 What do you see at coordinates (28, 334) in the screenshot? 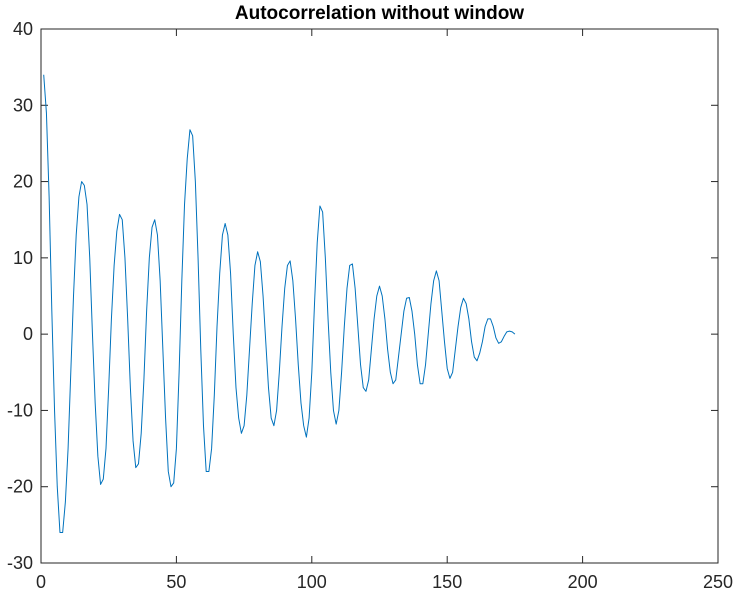
I see `y-tick-label: 0` at bounding box center [28, 334].